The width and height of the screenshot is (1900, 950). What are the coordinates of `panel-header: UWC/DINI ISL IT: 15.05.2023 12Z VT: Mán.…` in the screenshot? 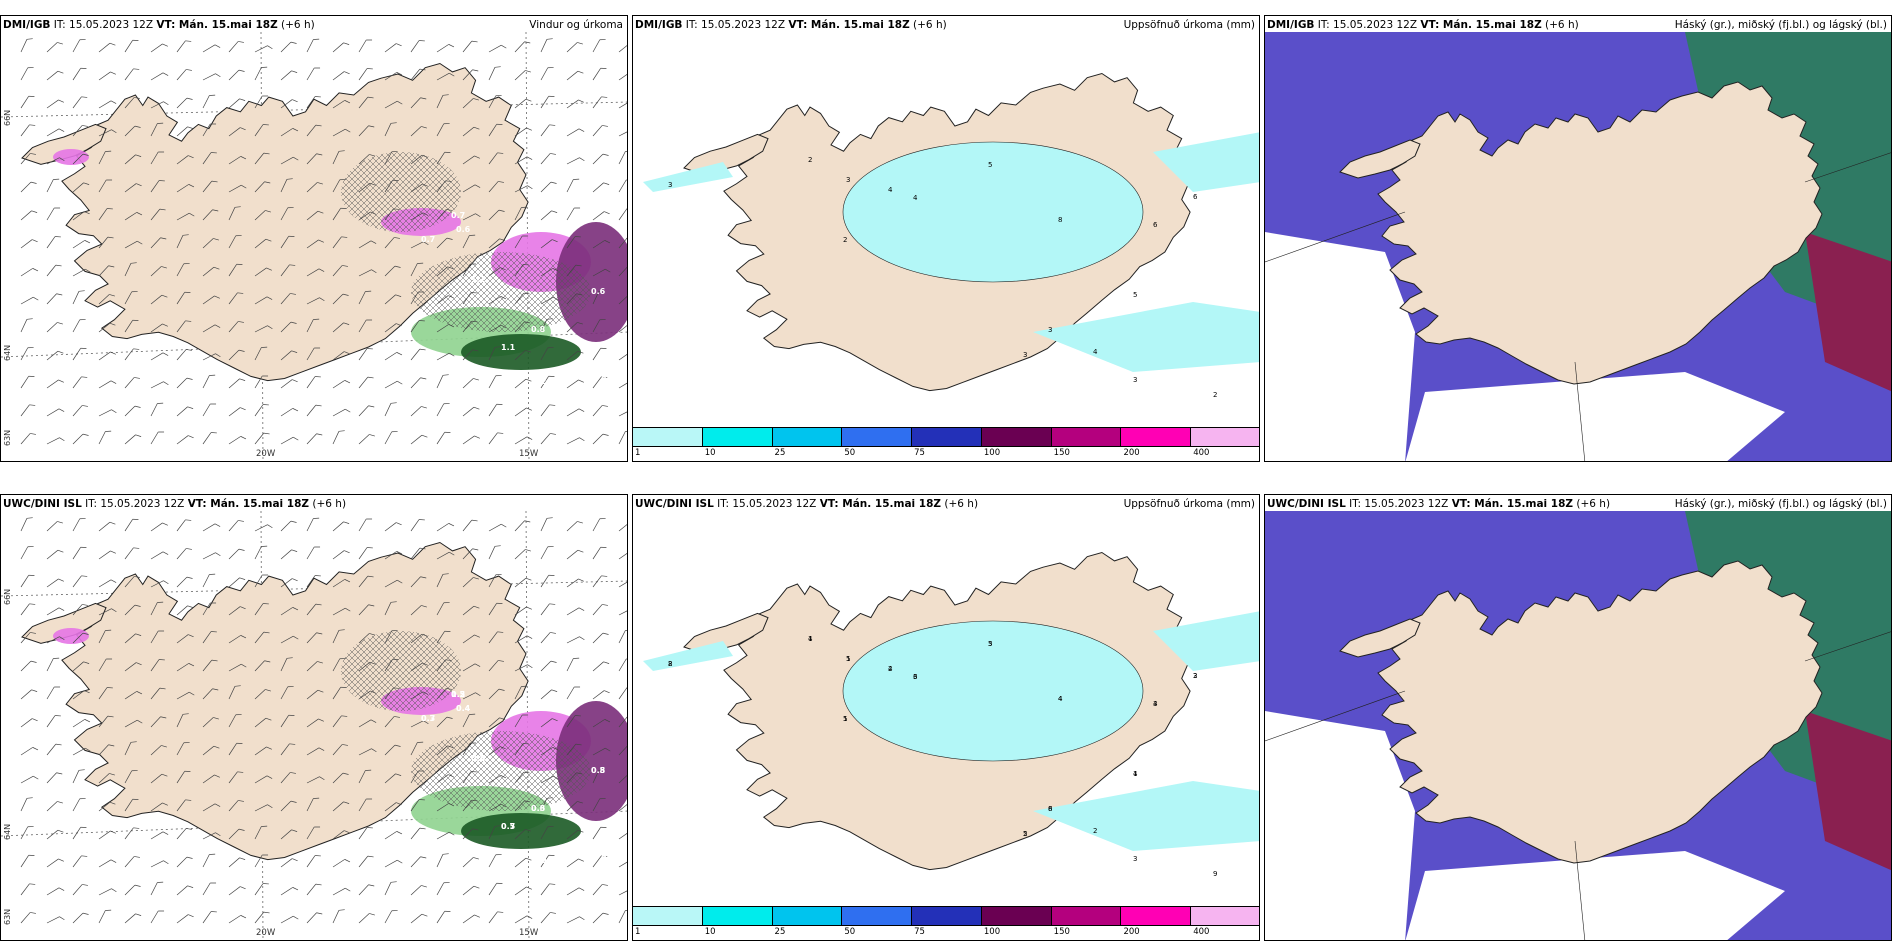 It's located at (806, 504).